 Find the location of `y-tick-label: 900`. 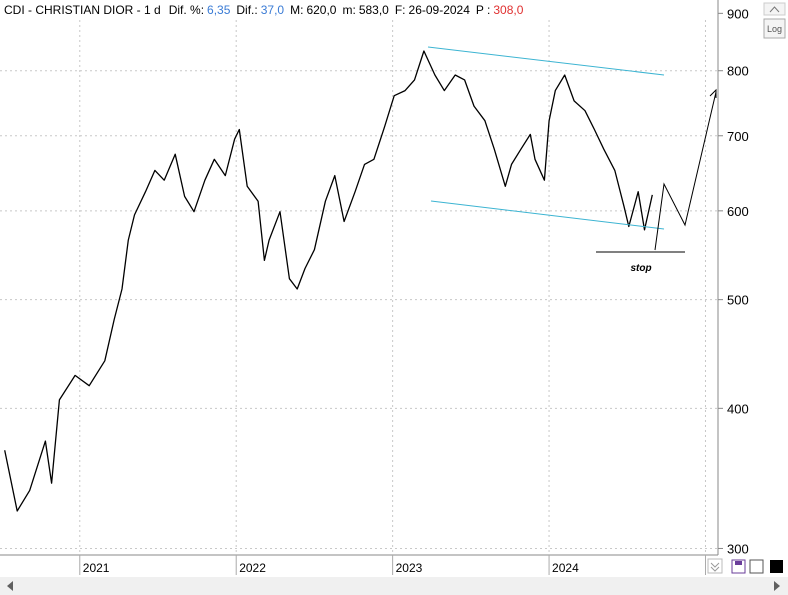

y-tick-label: 900 is located at coordinates (738, 13).